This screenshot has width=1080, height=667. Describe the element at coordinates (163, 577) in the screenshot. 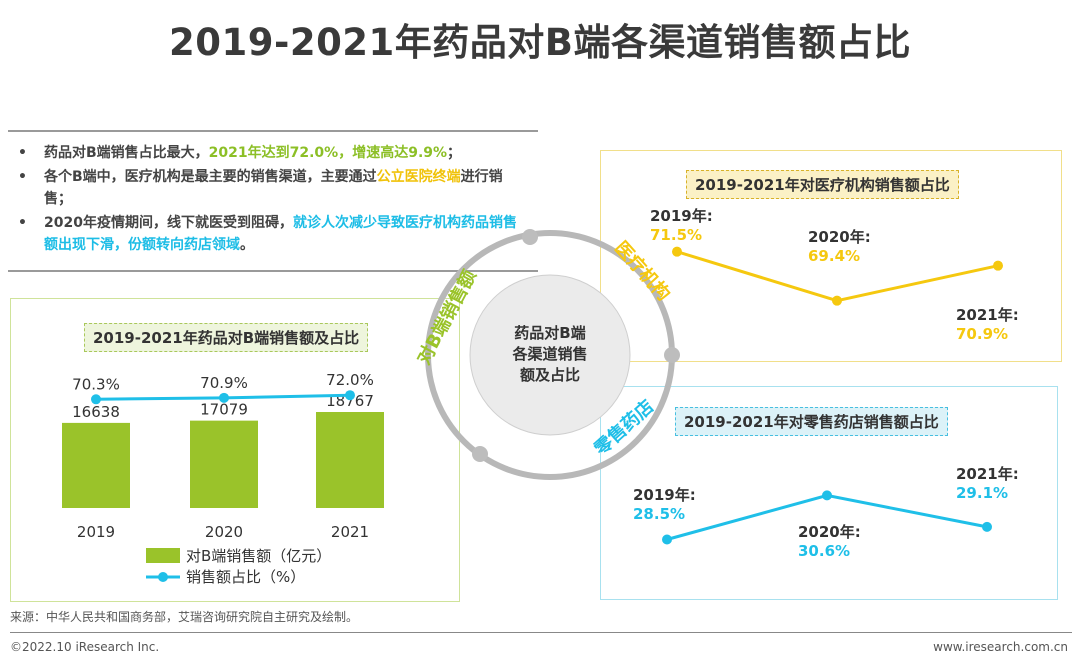

I see `legend-line-marker` at that location.